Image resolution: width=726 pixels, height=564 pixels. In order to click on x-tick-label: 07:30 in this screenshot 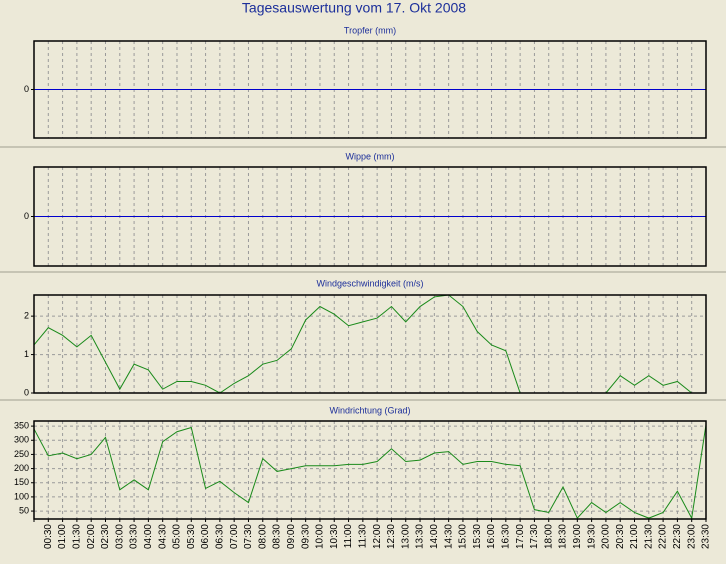, I will do `click(248, 536)`.